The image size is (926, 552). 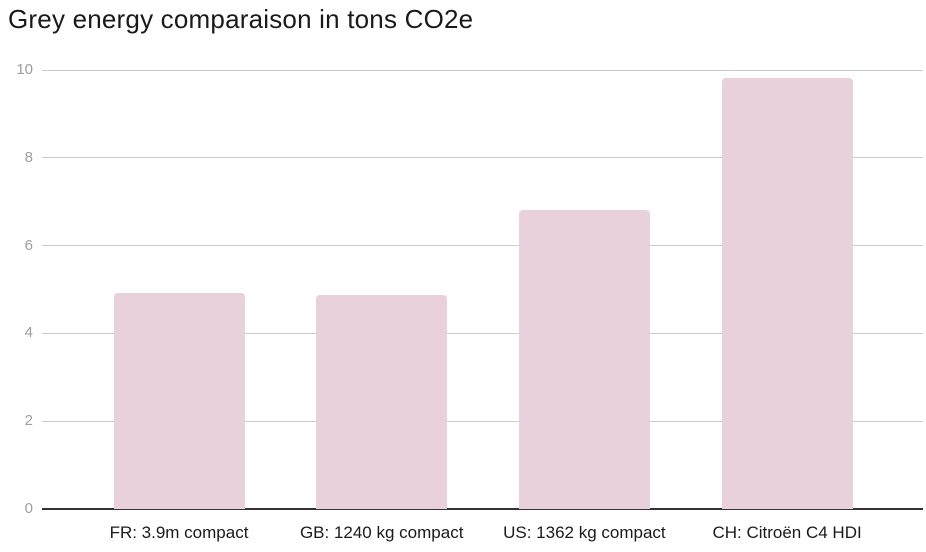 What do you see at coordinates (179, 532) in the screenshot?
I see `x-category-label-0: FR: 3.9m compact` at bounding box center [179, 532].